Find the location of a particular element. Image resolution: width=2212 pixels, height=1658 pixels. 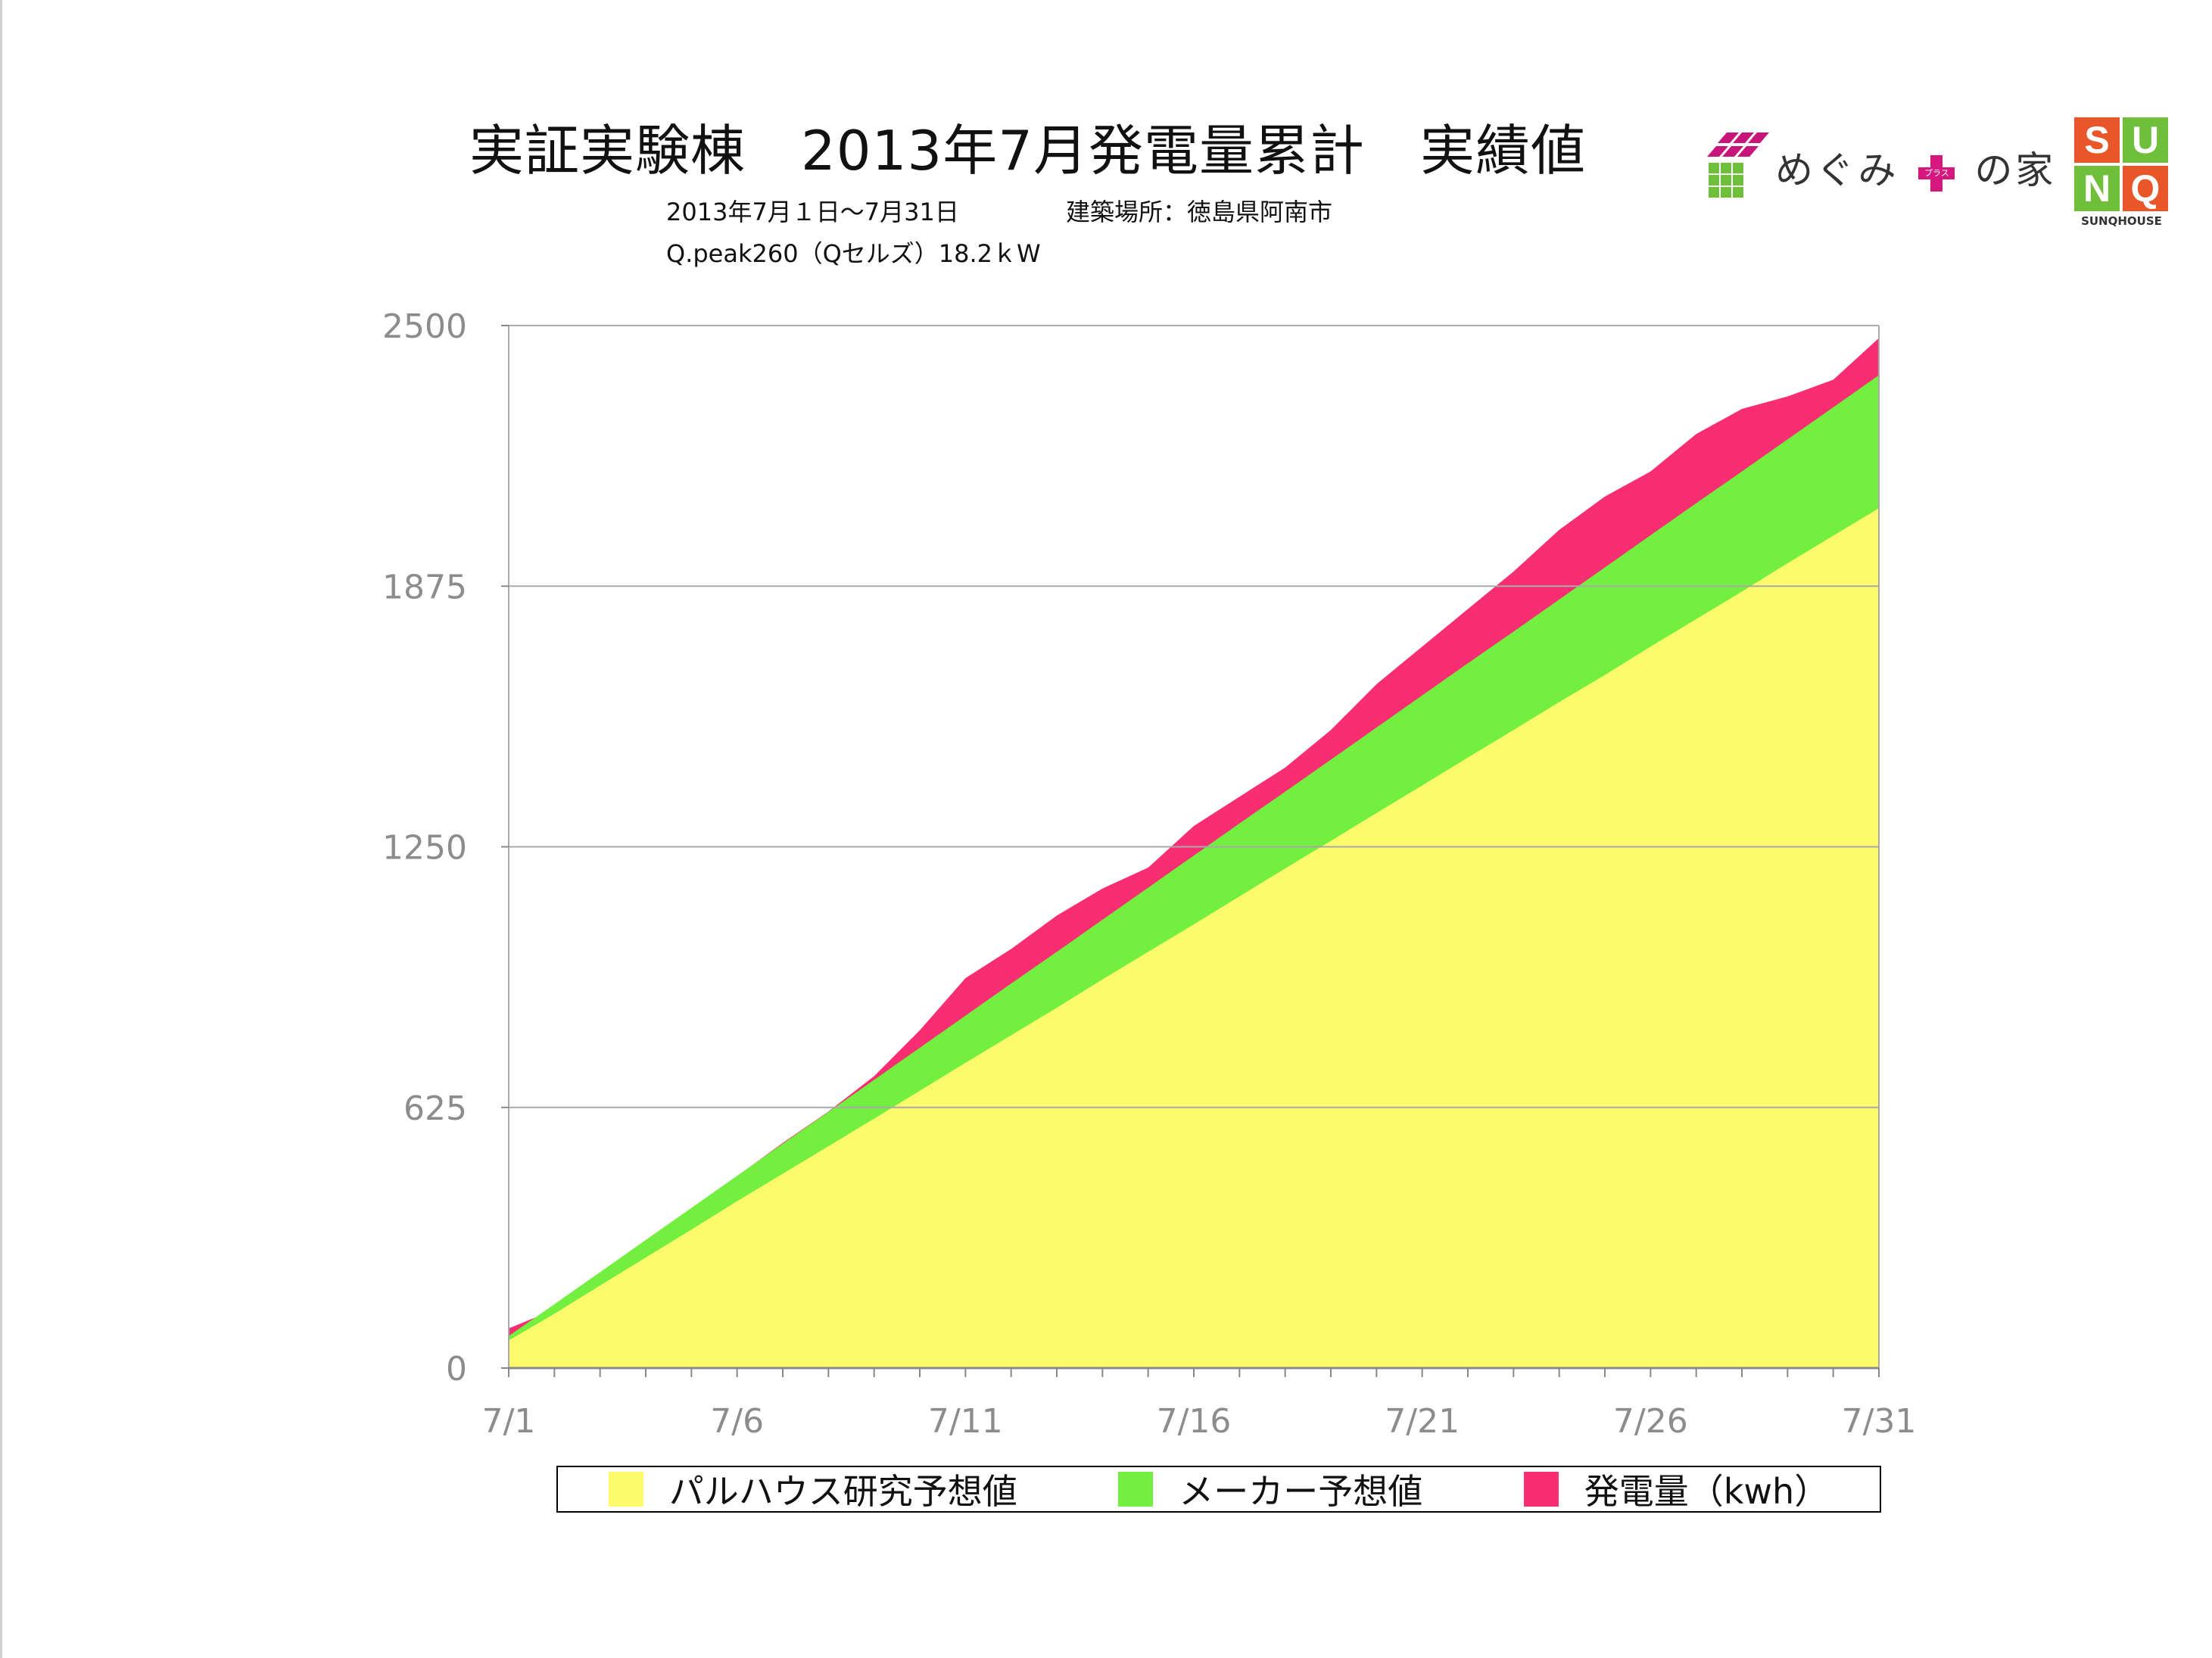

sunq-letter: N is located at coordinates (2097, 188).